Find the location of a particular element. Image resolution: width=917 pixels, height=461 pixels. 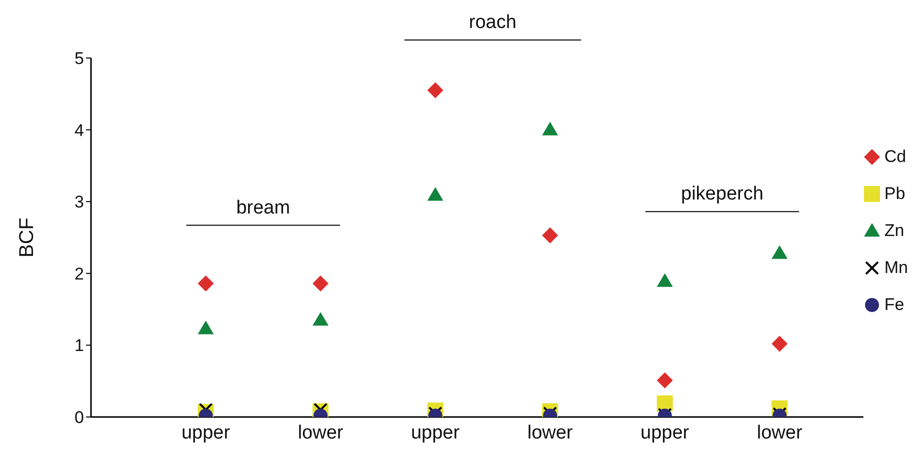

y-tick-label: 5 is located at coordinates (79, 58).